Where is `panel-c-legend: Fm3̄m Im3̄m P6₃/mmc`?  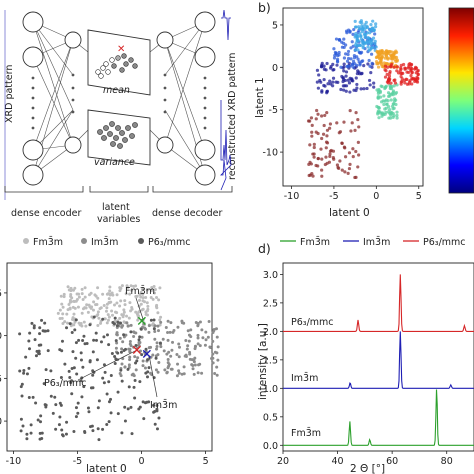
panel-c-legend: Fm3̄m Im3̄m P6₃/mmc is located at coordinates (107, 242).